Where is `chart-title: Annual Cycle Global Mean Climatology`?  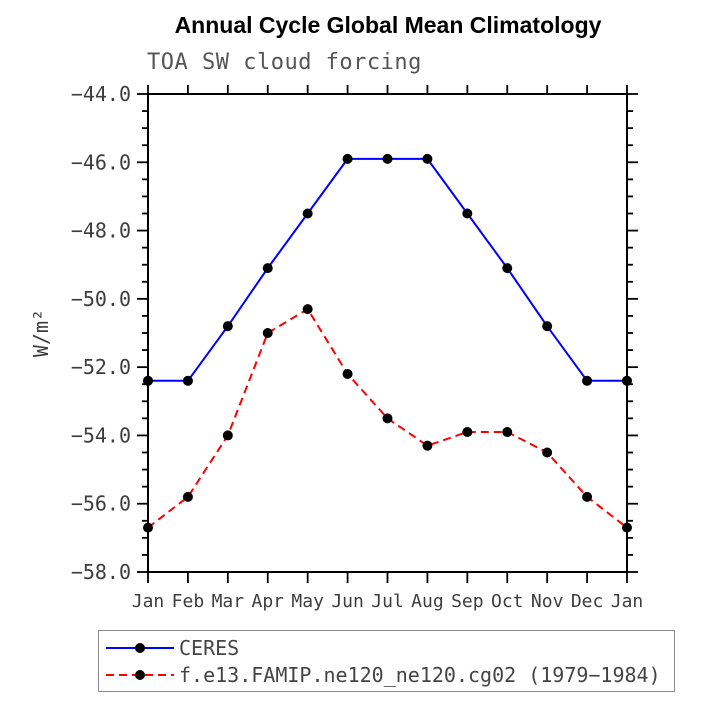 chart-title: Annual Cycle Global Mean Climatology is located at coordinates (388, 25).